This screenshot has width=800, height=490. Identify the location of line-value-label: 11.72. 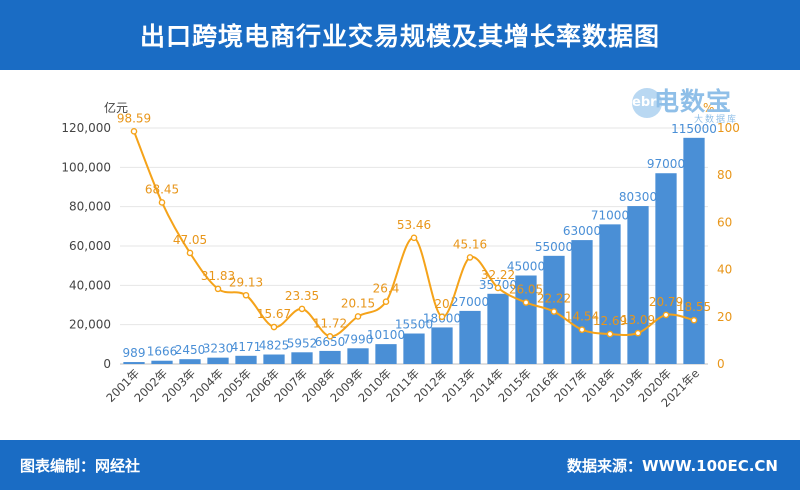
(330, 323).